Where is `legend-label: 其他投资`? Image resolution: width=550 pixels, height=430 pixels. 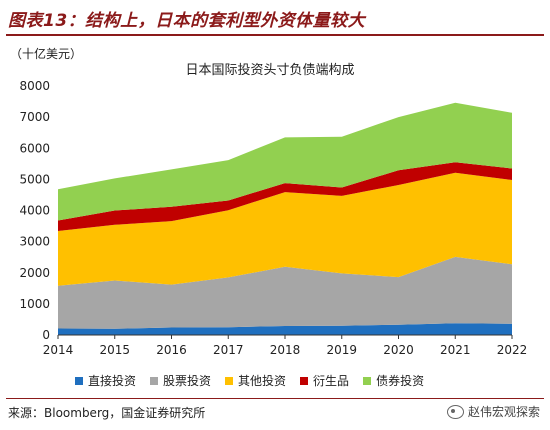
legend-label: 其他投资 is located at coordinates (262, 381).